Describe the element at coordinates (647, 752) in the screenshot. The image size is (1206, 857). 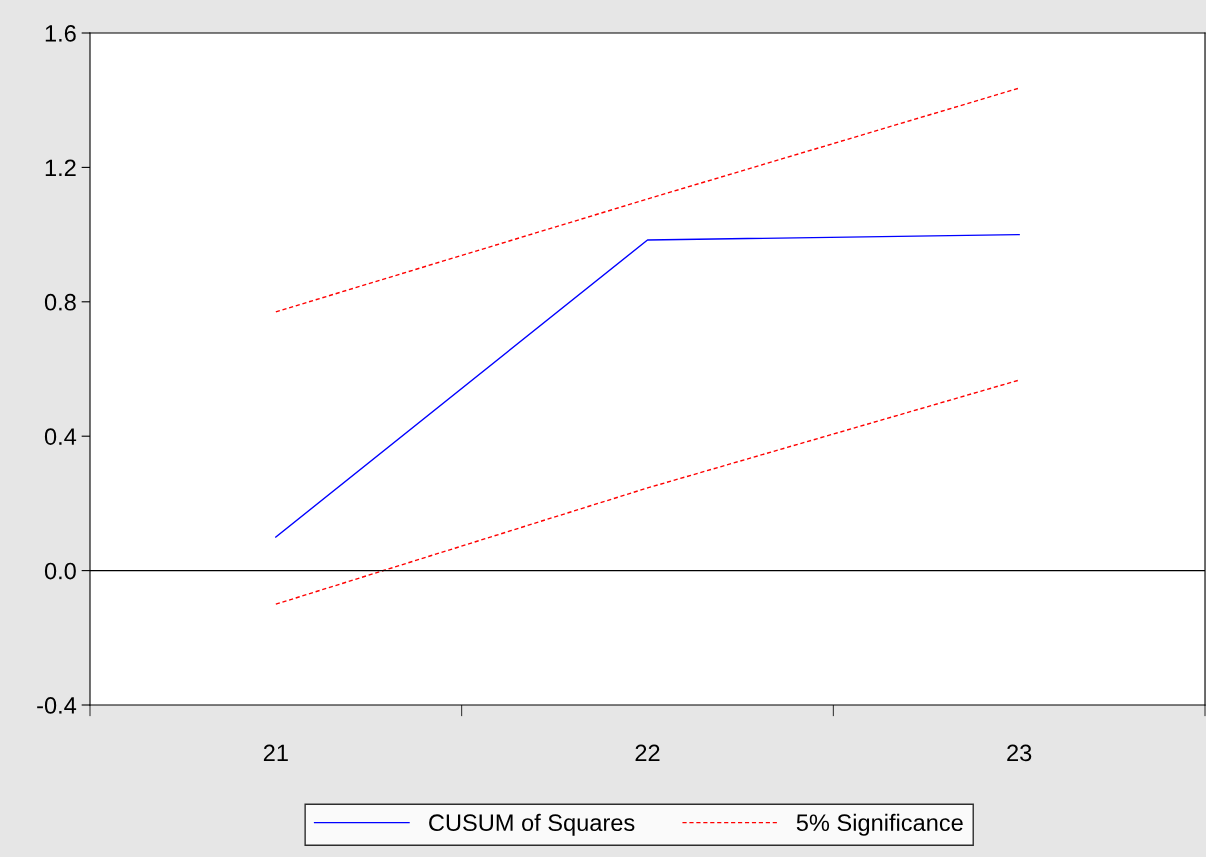
I see `x-tick-label: 22` at that location.